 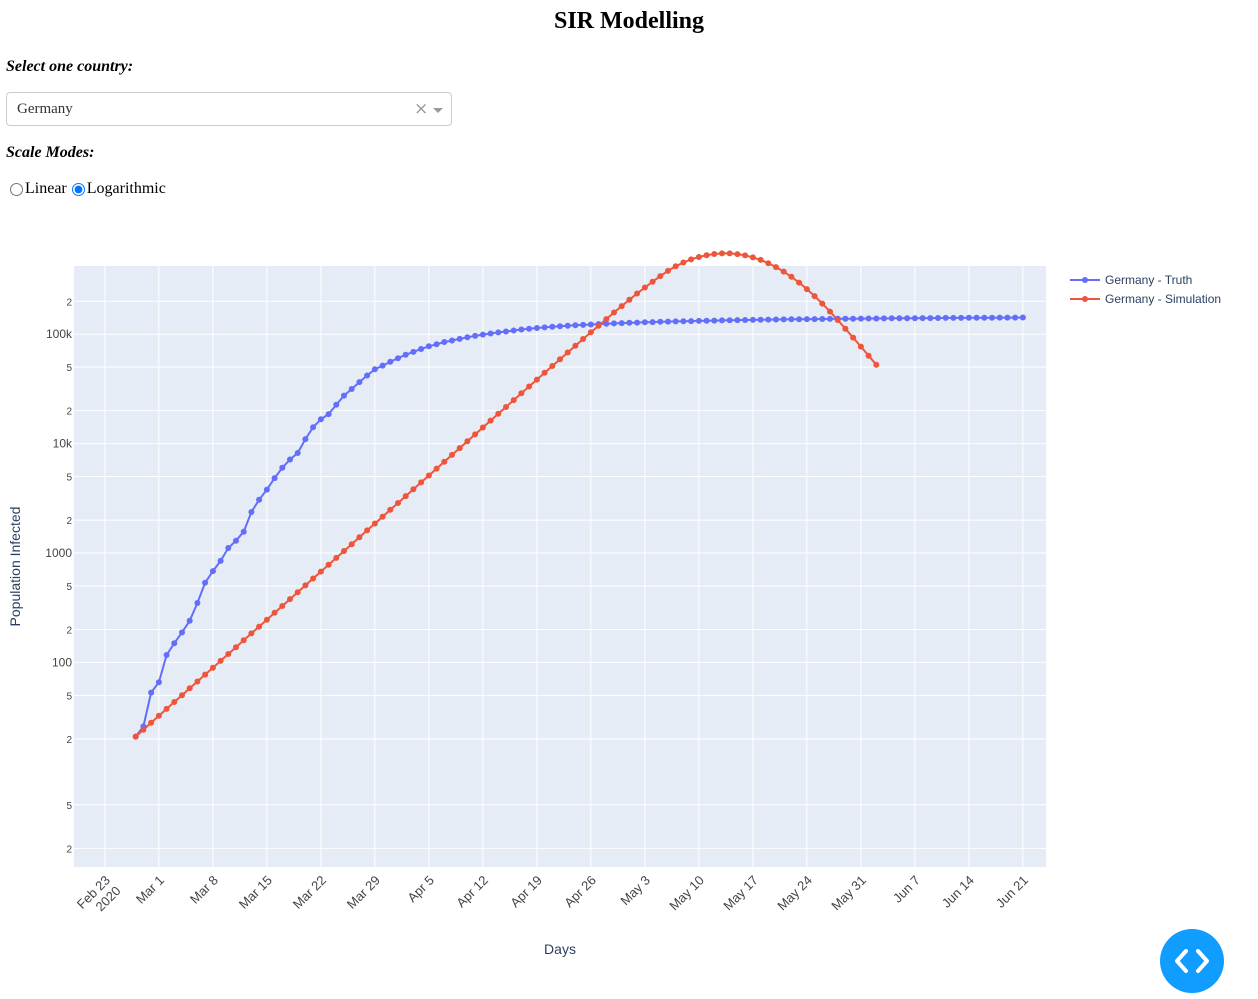 I want to click on radio-option-logarithmic: Logarithmic, so click(x=118, y=189).